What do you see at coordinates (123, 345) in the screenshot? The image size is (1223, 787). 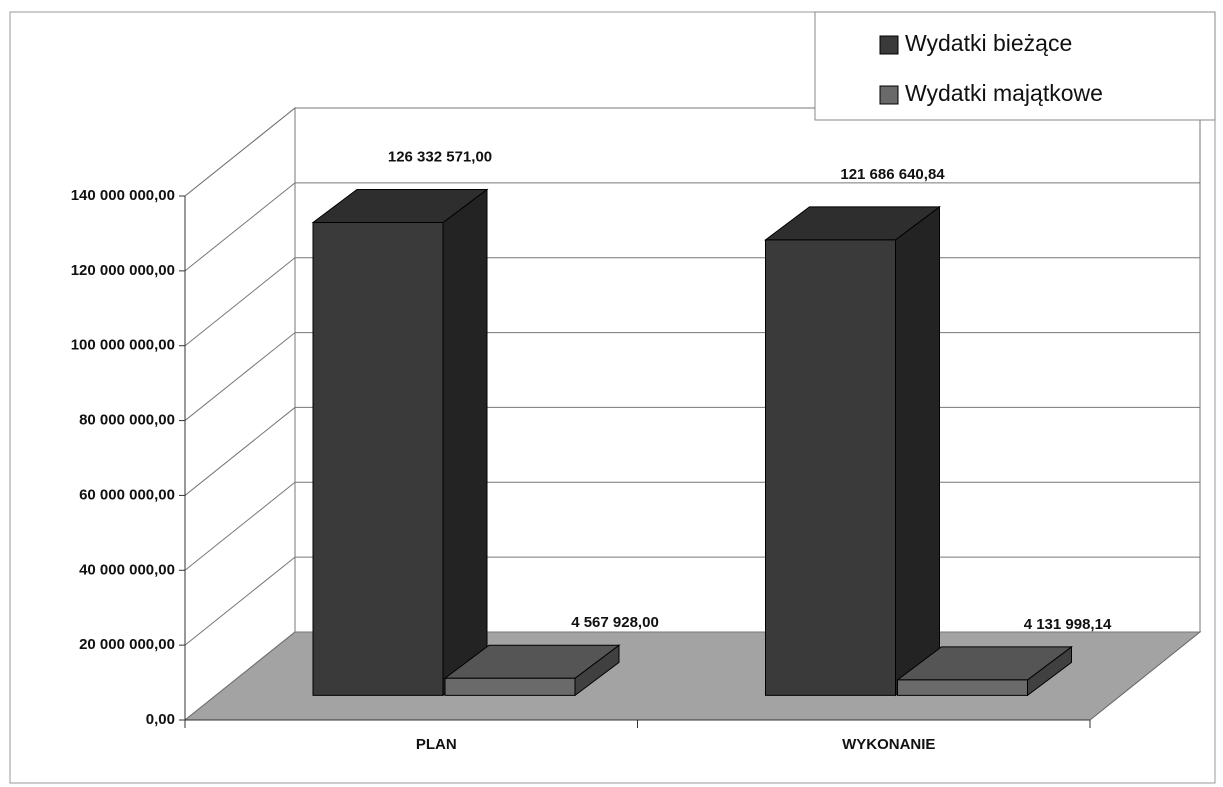 I see `y-tick-label: 100 000 000,00` at bounding box center [123, 345].